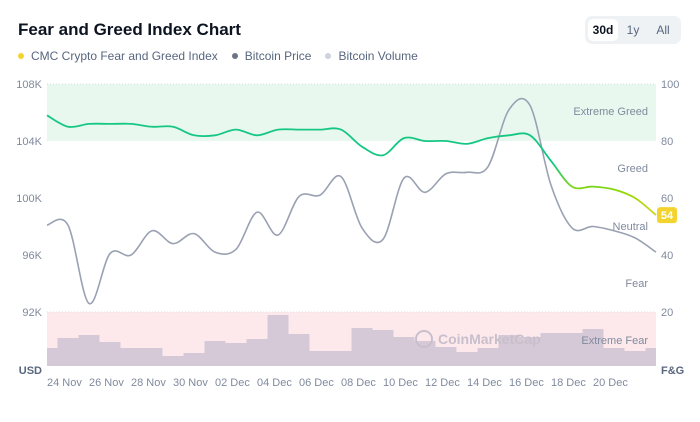 This screenshot has width=700, height=422. Describe the element at coordinates (568, 383) in the screenshot. I see `x-axis-tick: 18 Dec` at that location.